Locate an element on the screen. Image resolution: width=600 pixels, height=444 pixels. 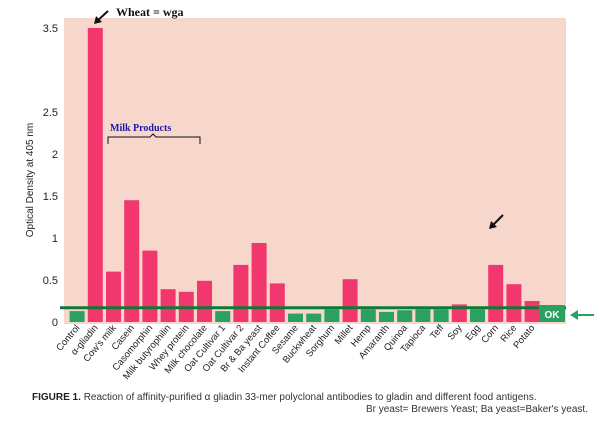
ok-label: OK is located at coordinates (553, 315).